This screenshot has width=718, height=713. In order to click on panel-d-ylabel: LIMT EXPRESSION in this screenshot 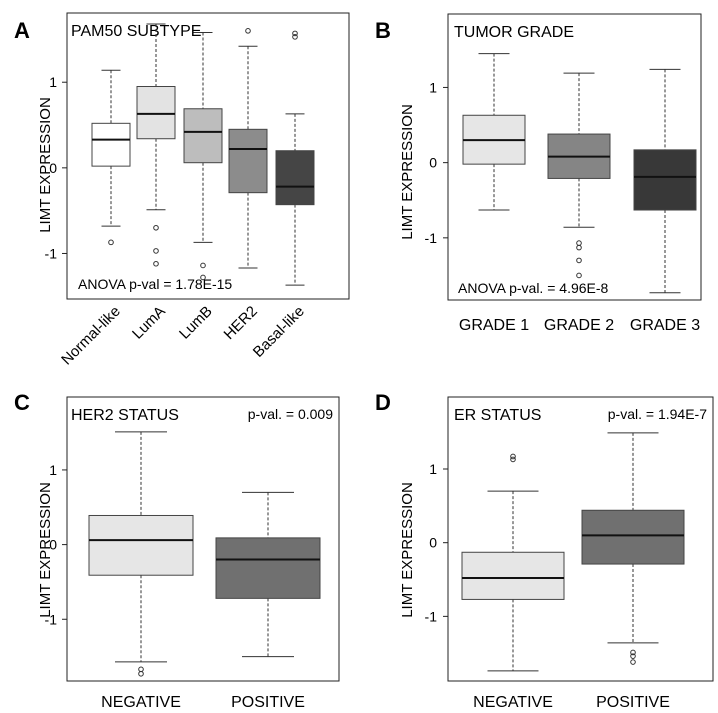, I will do `click(407, 550)`.